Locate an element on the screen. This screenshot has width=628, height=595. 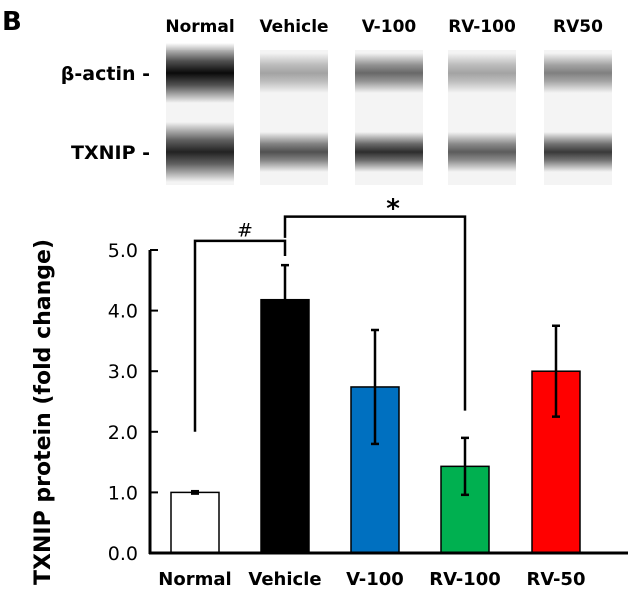
y-tick-label: 1.0 is located at coordinates (123, 493).